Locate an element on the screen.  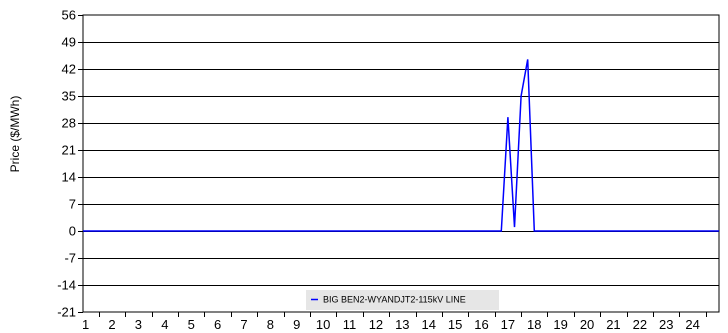
x-tick-label: 19 is located at coordinates (560, 324).